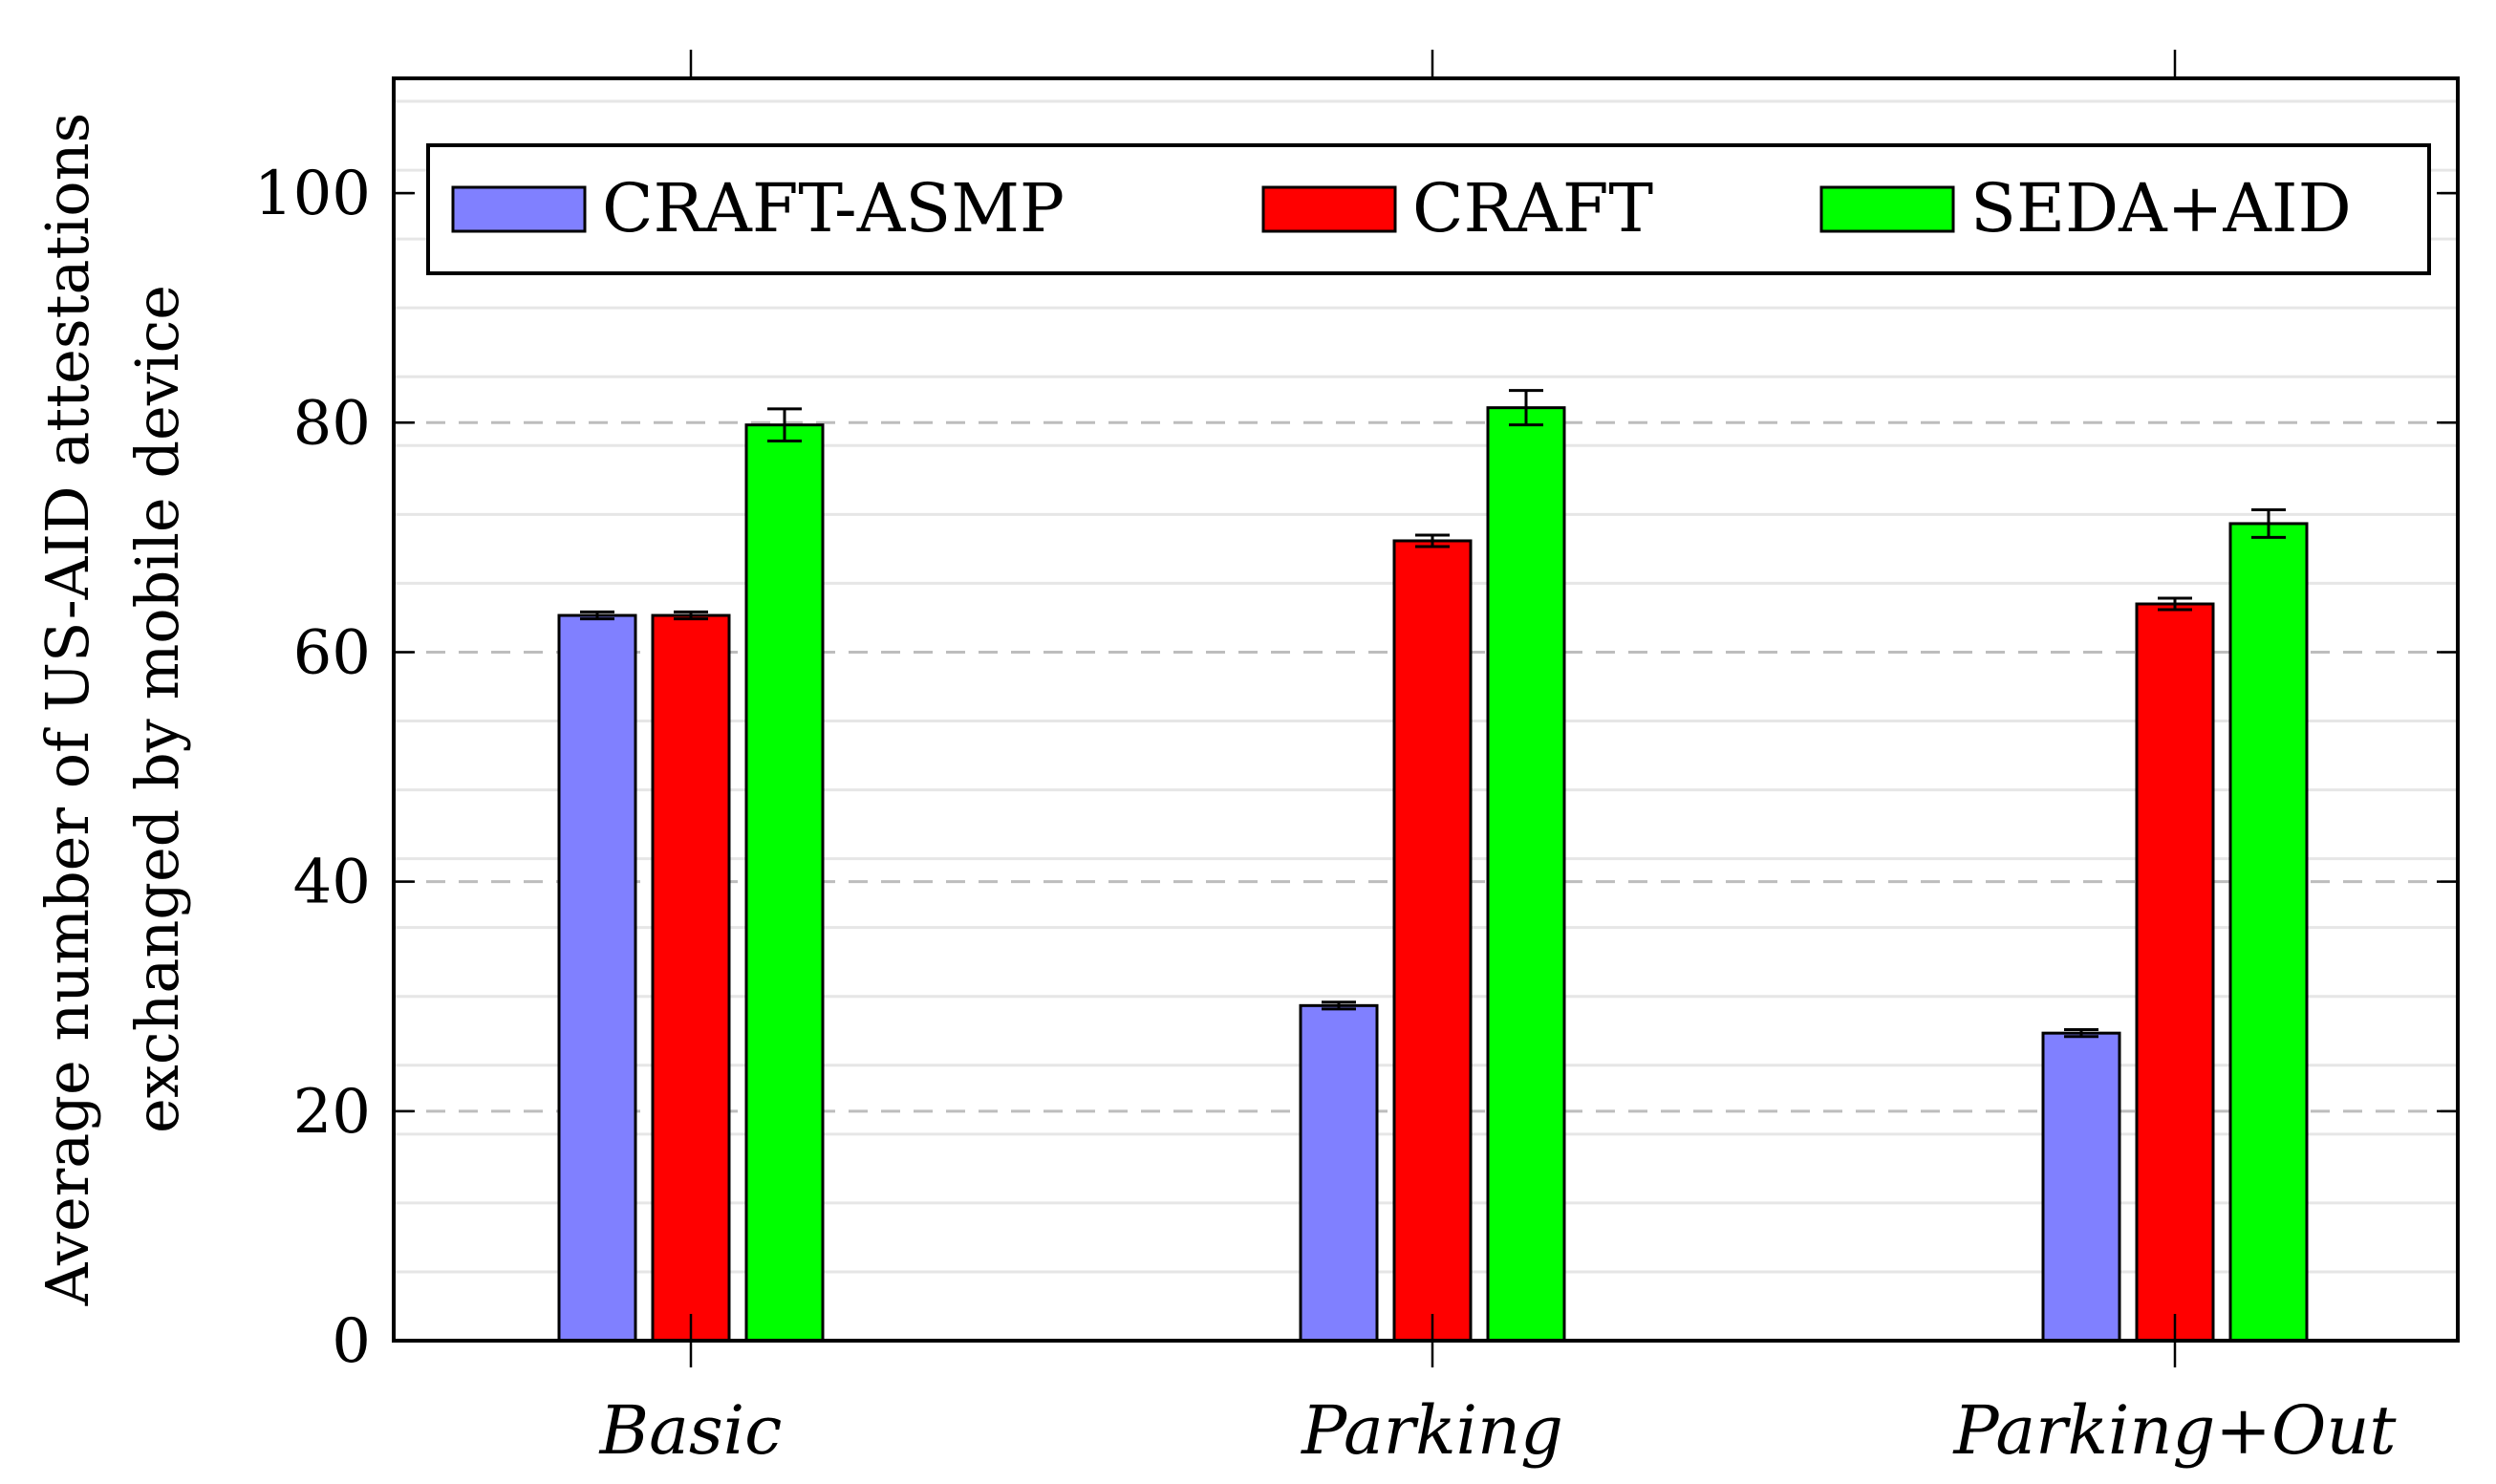 Image resolution: width=2496 pixels, height=1484 pixels. I want to click on legend-label: CRAFT-ASMP, so click(834, 208).